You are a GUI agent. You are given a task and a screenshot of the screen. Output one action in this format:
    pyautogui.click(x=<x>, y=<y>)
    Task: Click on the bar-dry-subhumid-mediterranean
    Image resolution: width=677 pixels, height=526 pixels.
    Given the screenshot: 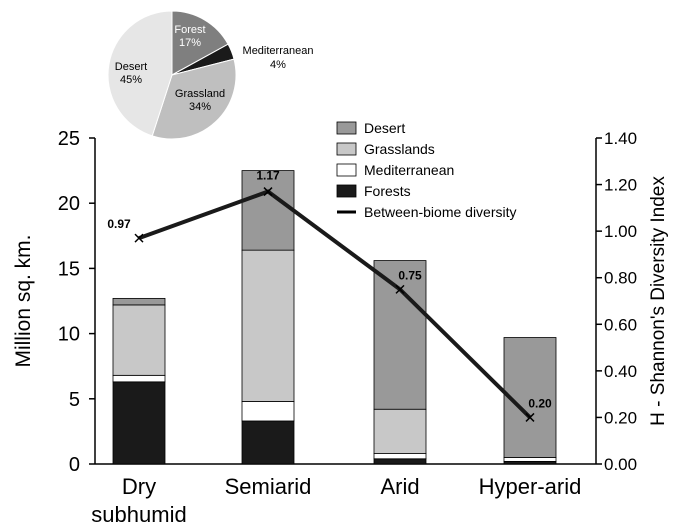 What is the action you would take?
    pyautogui.click(x=139, y=378)
    